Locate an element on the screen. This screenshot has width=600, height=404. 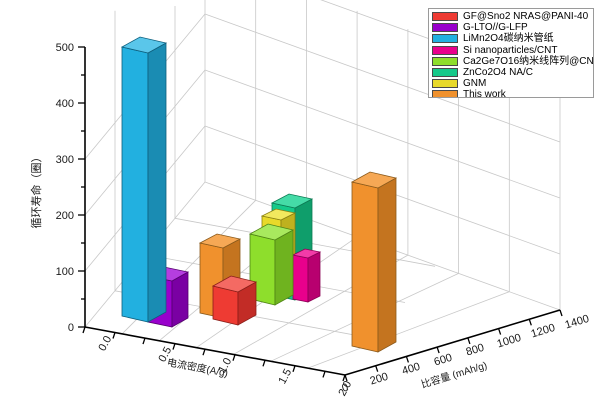
legend-item-label: ZnCo2O4 NA/C is located at coordinates (498, 73).